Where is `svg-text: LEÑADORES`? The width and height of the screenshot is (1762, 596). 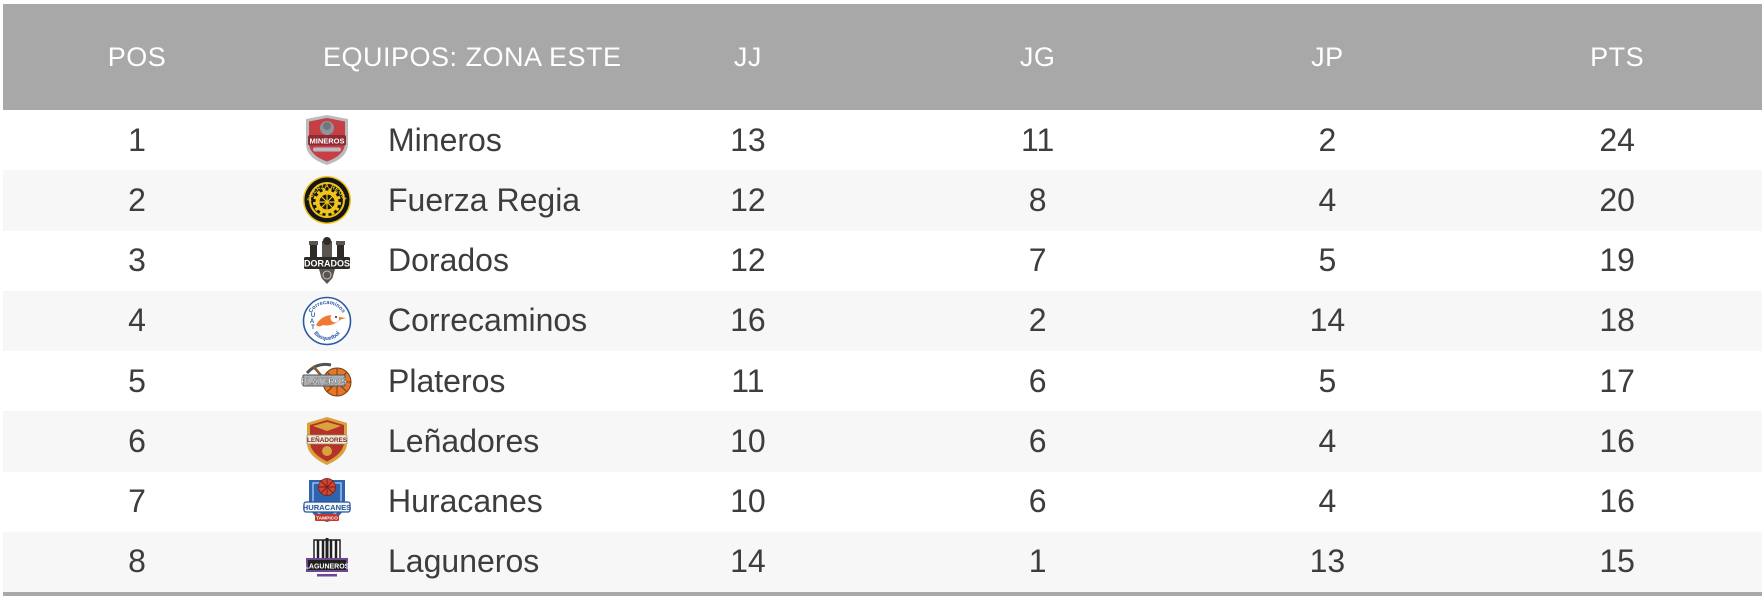
svg-text: LEÑADORES is located at coordinates (327, 439).